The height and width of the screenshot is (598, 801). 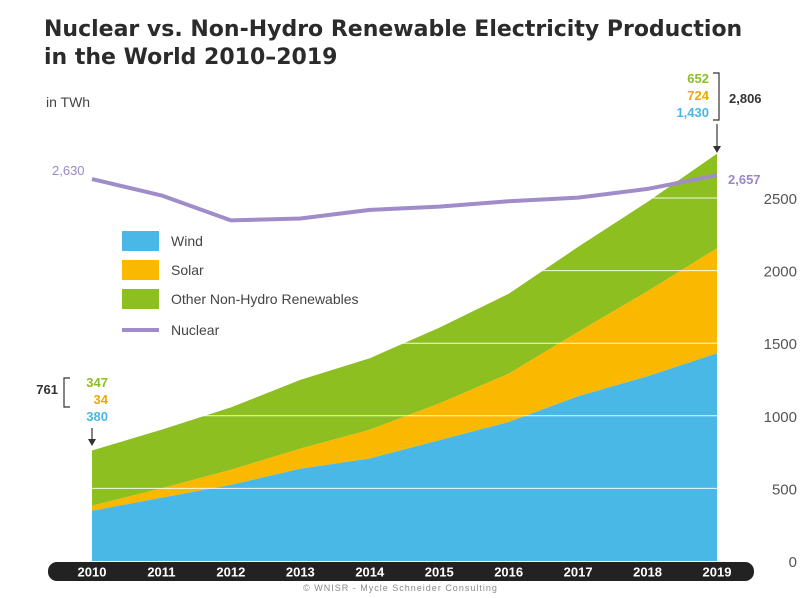 What do you see at coordinates (191, 57) in the screenshot?
I see `chart-title-line-2: in the World 2010–2019` at bounding box center [191, 57].